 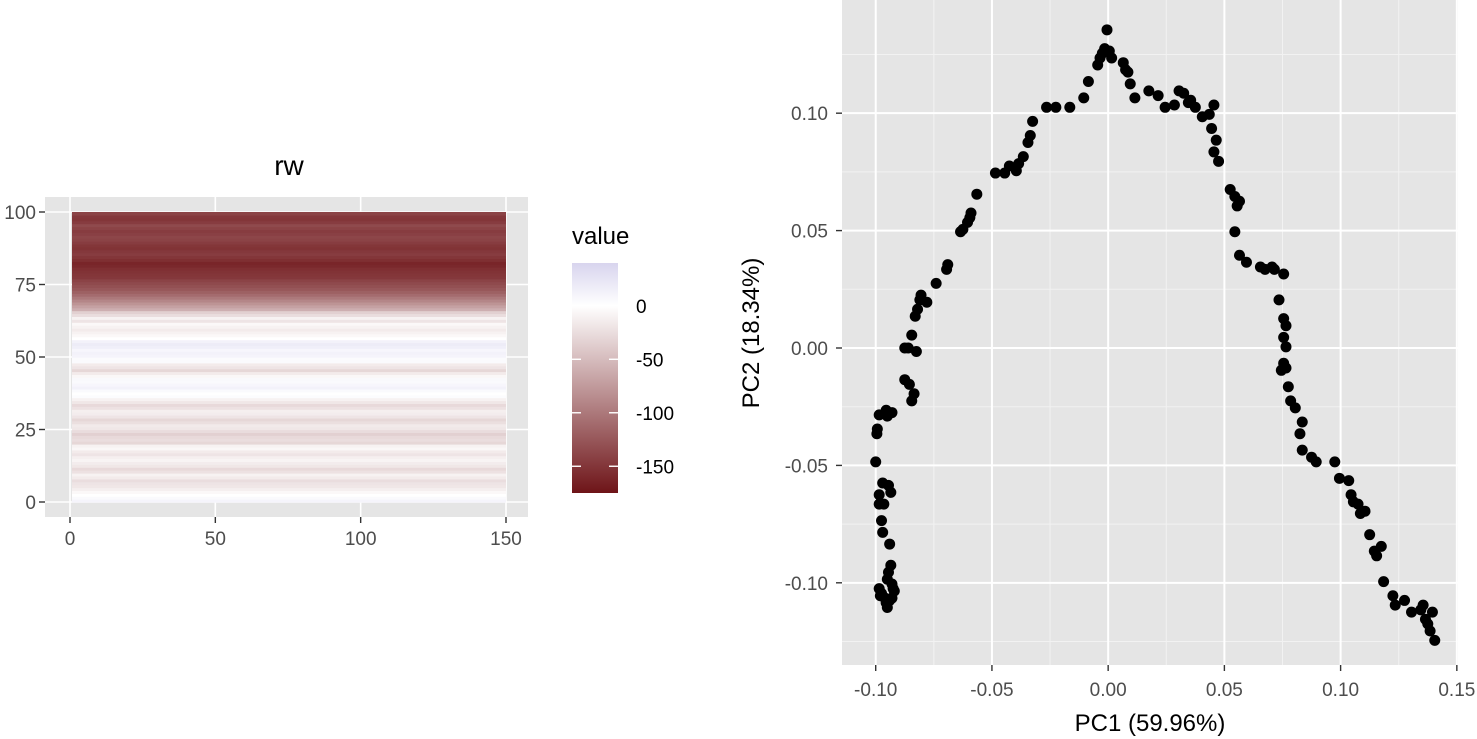 I want to click on x-axis-title: PC1 (59.96%), so click(x=1150, y=723).